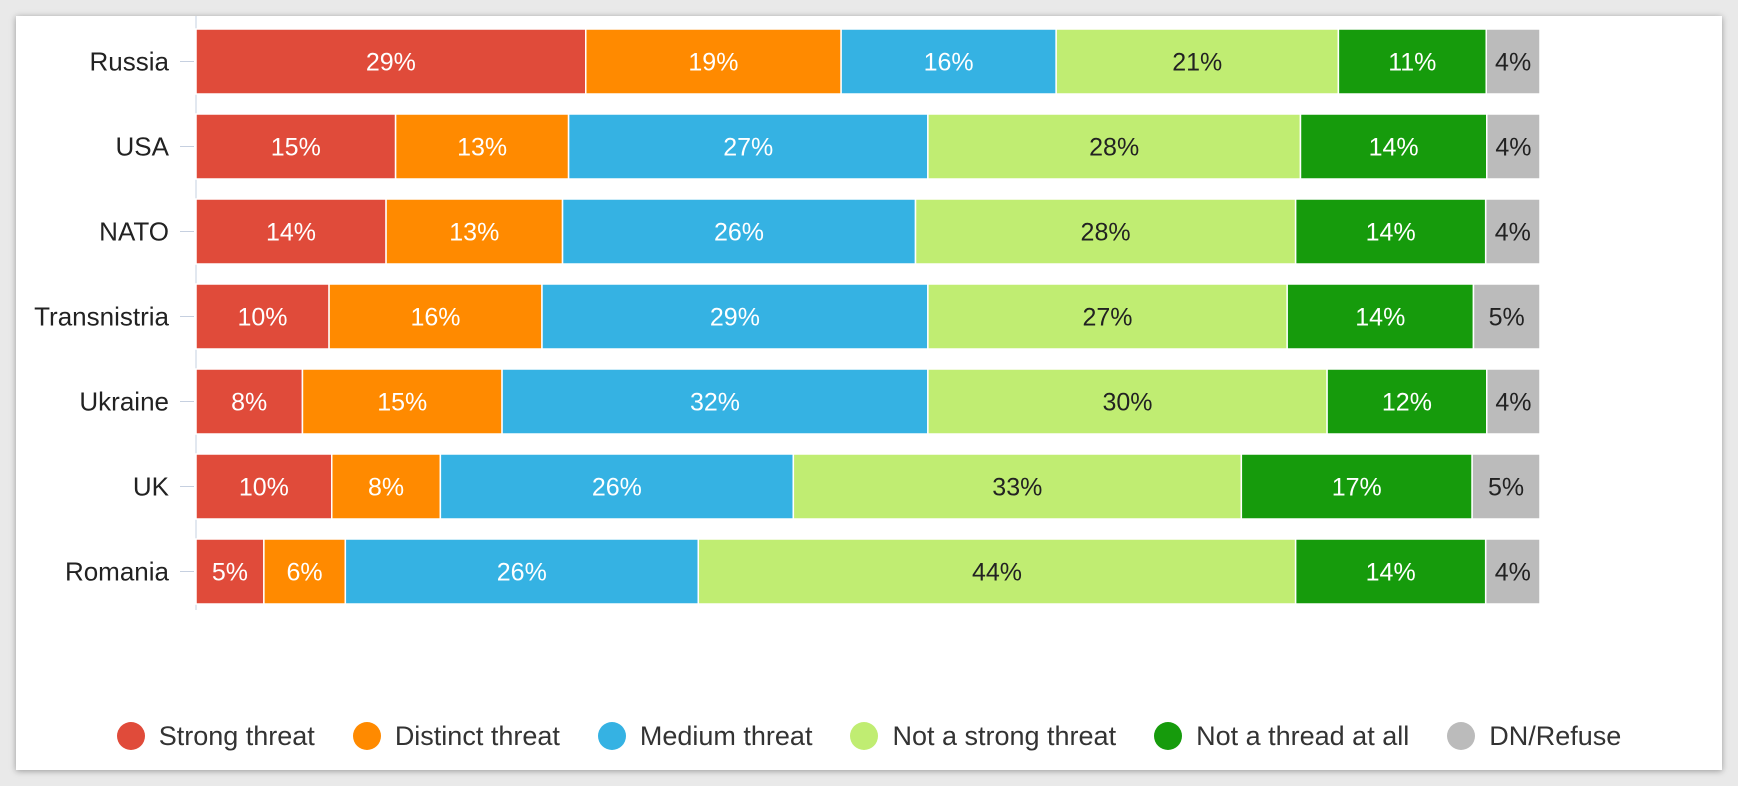 This screenshot has width=1738, height=786. What do you see at coordinates (726, 735) in the screenshot?
I see `legend-label: Medium threat` at bounding box center [726, 735].